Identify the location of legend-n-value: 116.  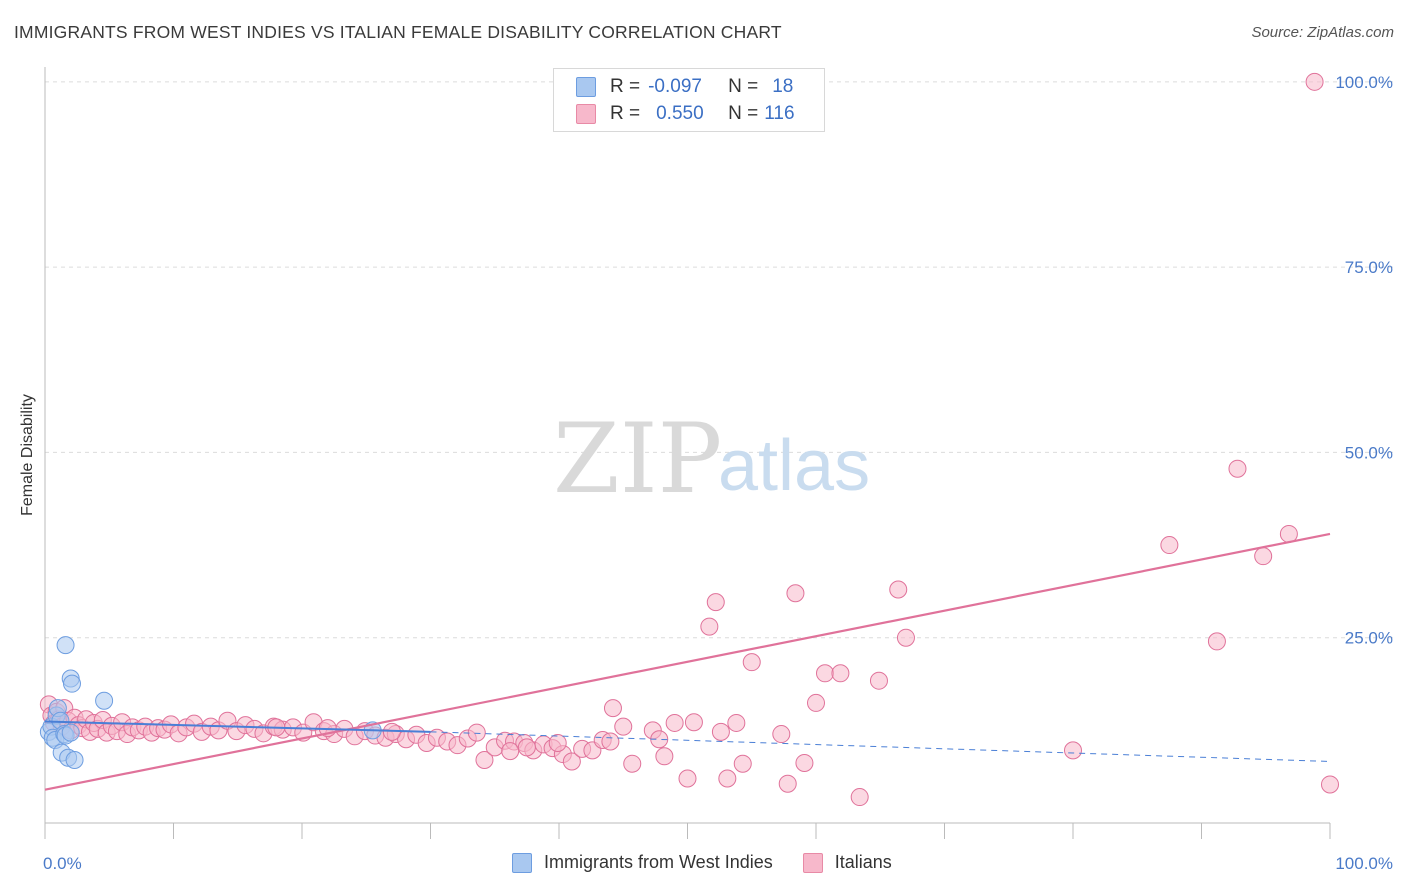
(779, 113).